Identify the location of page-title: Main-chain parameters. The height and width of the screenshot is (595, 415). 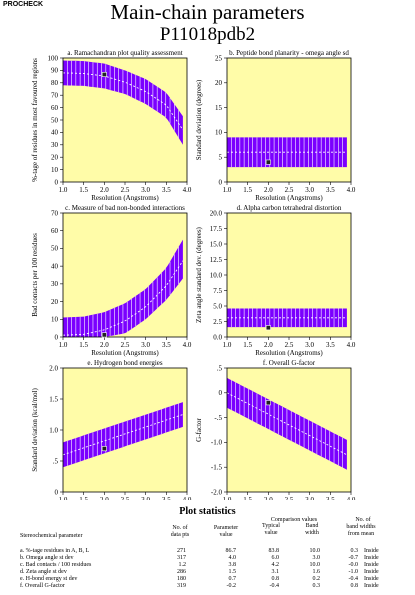
(207, 12).